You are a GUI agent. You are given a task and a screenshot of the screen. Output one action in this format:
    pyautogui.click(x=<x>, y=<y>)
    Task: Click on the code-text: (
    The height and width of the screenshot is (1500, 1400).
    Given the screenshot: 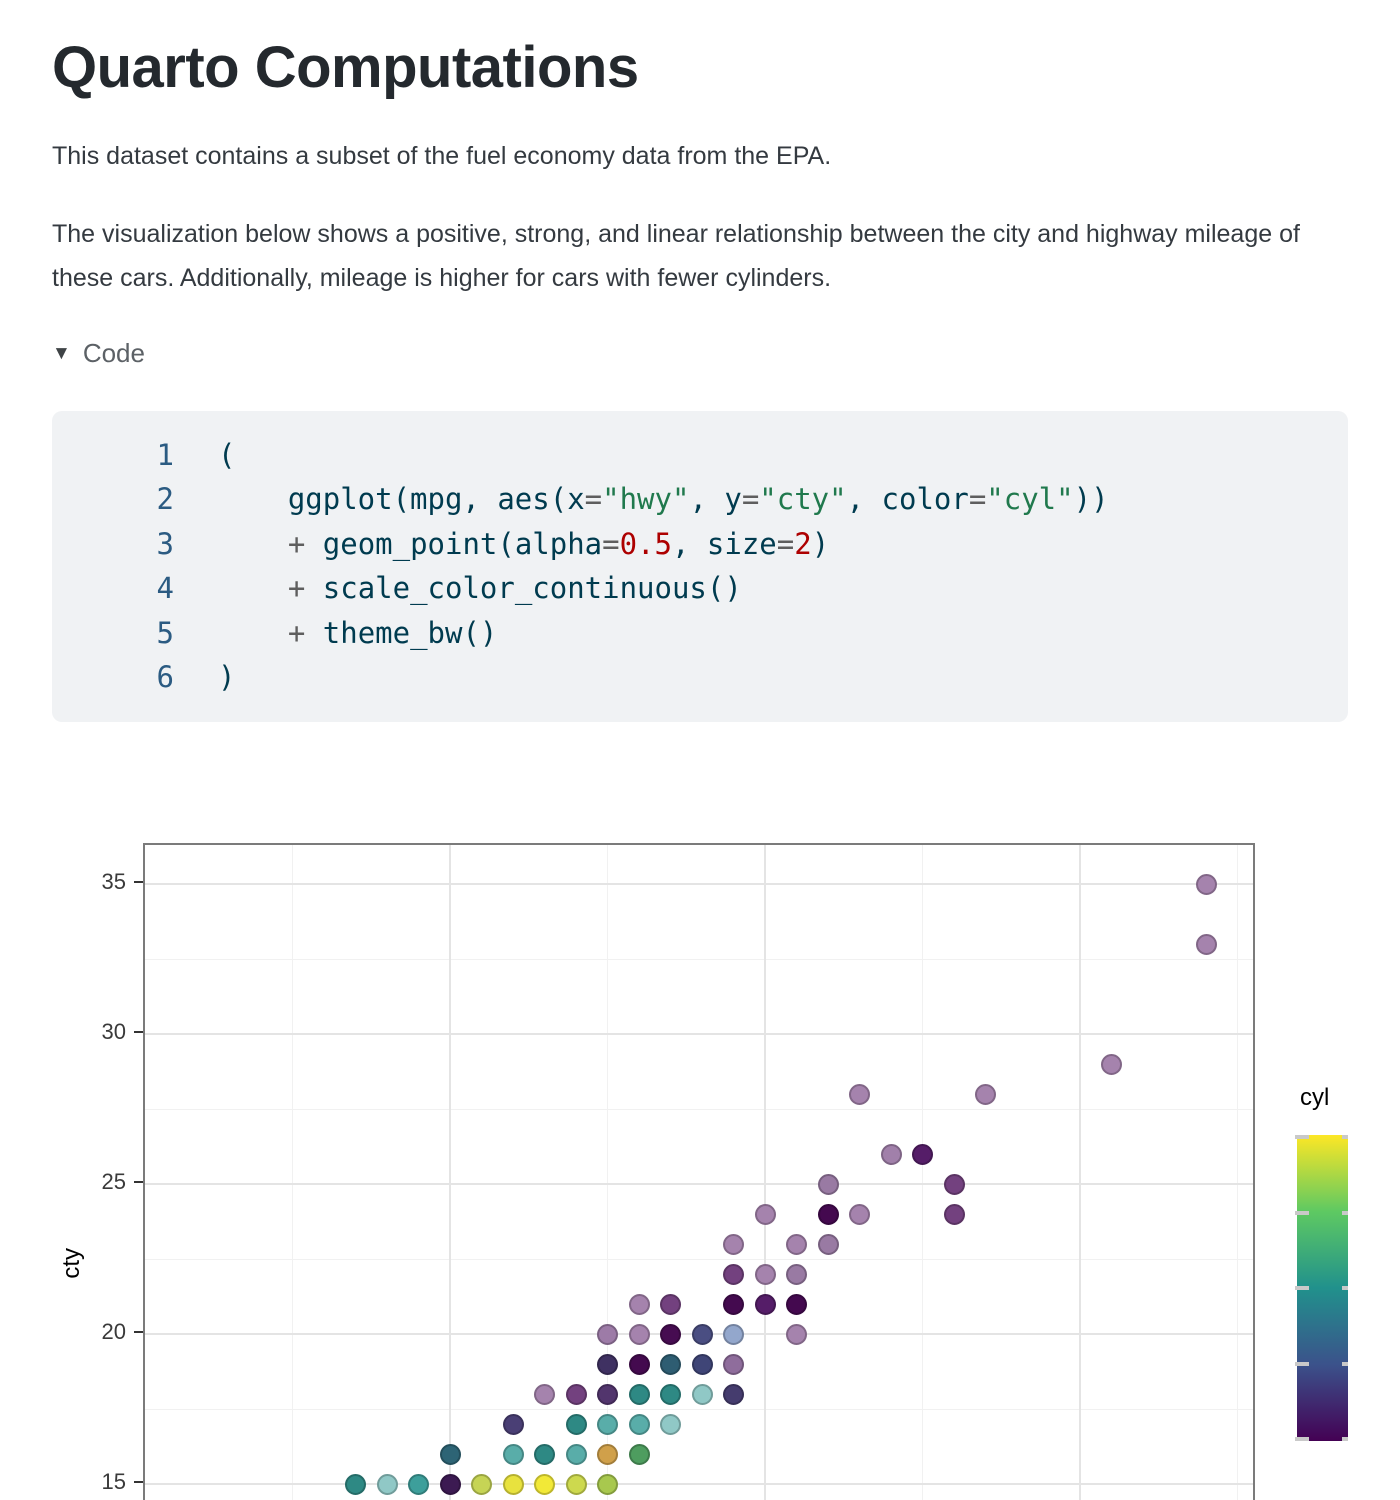 What is the action you would take?
    pyautogui.click(x=227, y=454)
    